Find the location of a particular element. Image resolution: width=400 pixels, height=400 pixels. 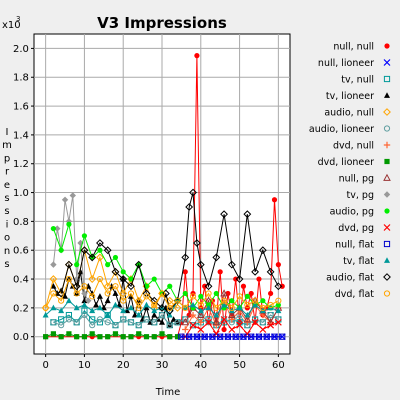

x-axis-label: Time is located at coordinates (167, 392).